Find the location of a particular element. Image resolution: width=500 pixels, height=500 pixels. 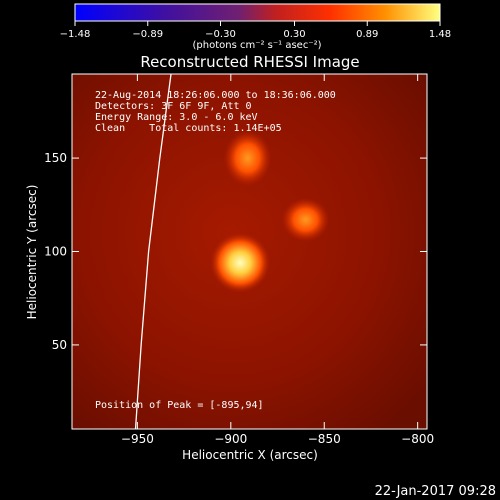

annotation-counts: Clean Total counts: 1.14E+05 is located at coordinates (188, 128).